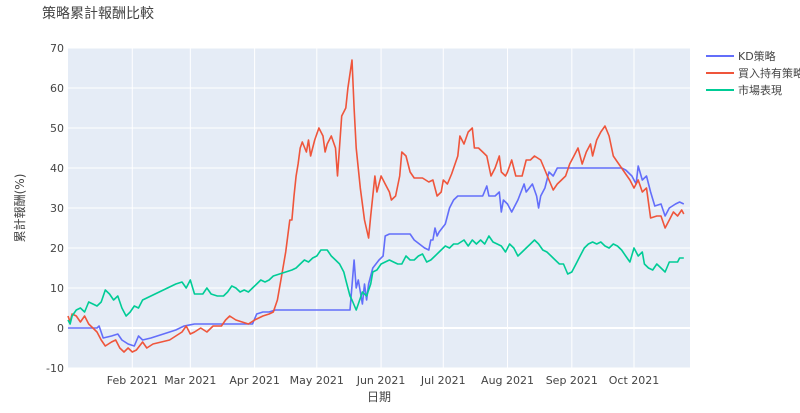 This screenshot has height=413, width=800. What do you see at coordinates (57, 88) in the screenshot?
I see `y-tick-label: 60` at bounding box center [57, 88].